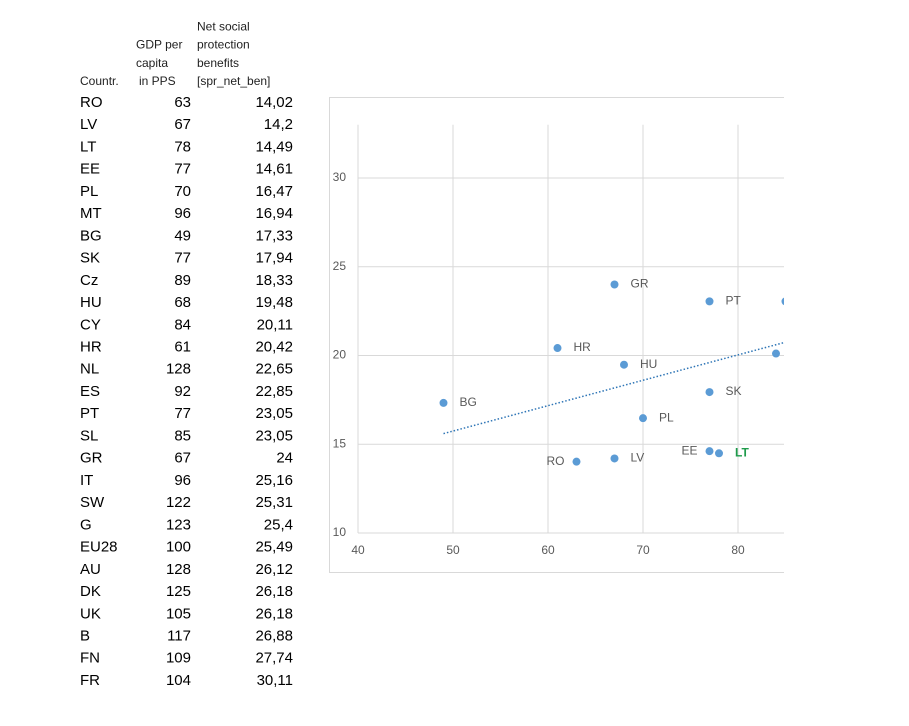  Describe the element at coordinates (88, 124) in the screenshot. I see `country-cell: LV` at that location.